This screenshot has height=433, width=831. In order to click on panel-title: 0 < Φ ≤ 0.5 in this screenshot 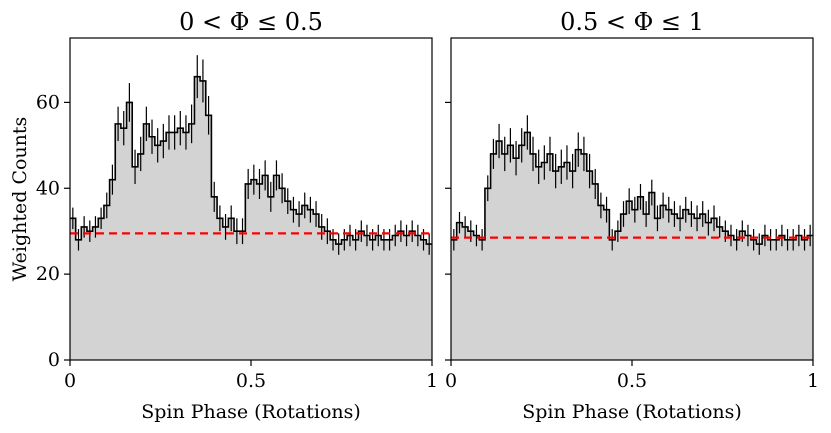, I will do `click(251, 22)`.